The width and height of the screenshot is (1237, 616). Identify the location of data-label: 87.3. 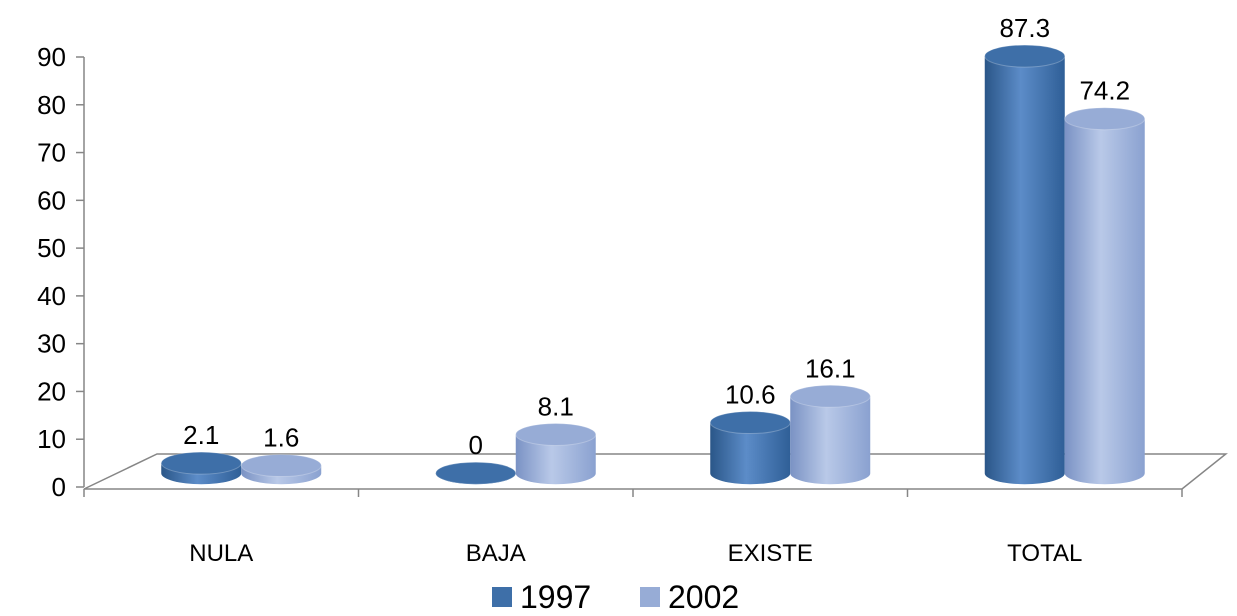
(1024, 28).